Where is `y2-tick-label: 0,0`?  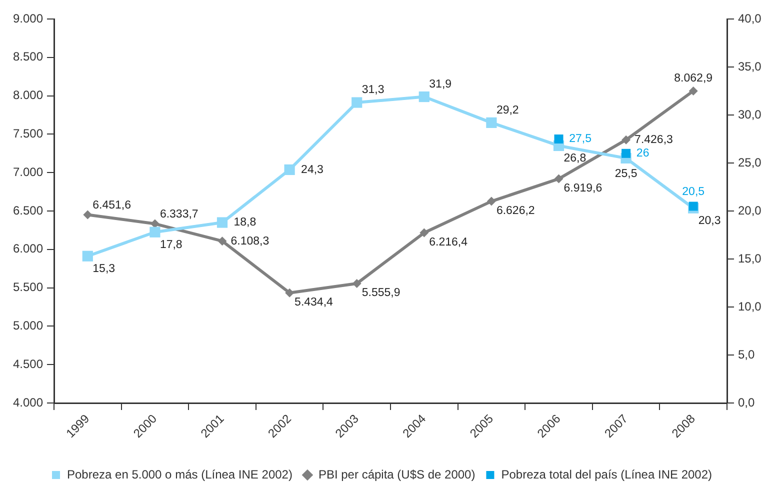
y2-tick-label: 0,0 is located at coordinates (747, 402).